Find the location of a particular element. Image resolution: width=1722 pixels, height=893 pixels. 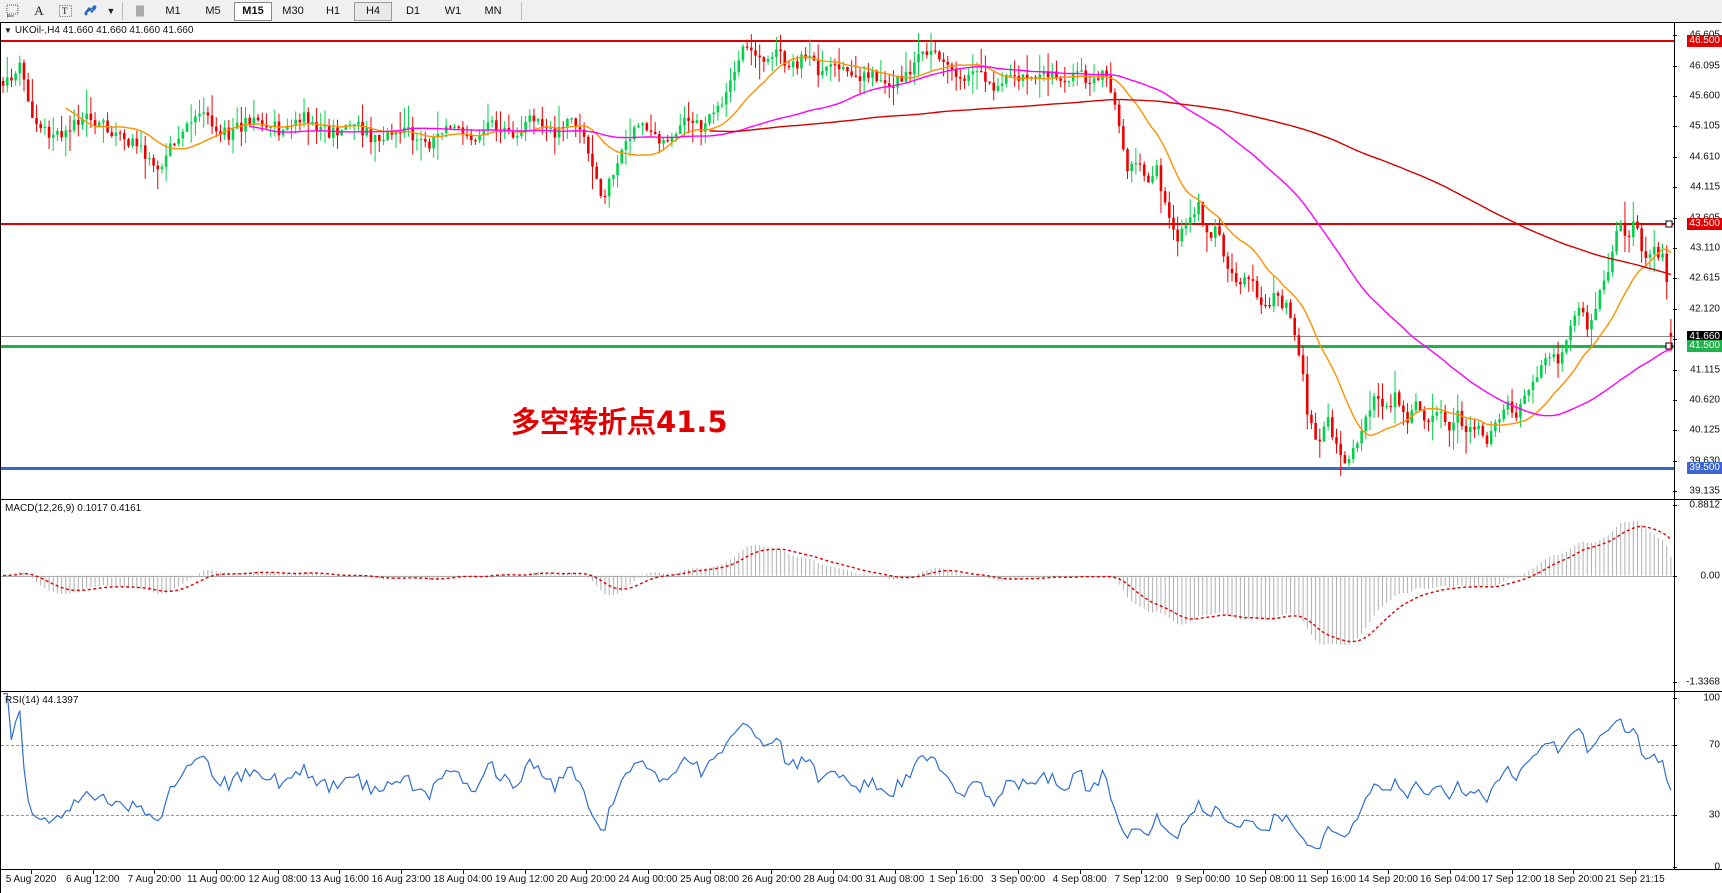

price-tag-41-660: 41.660 is located at coordinates (1704, 336).